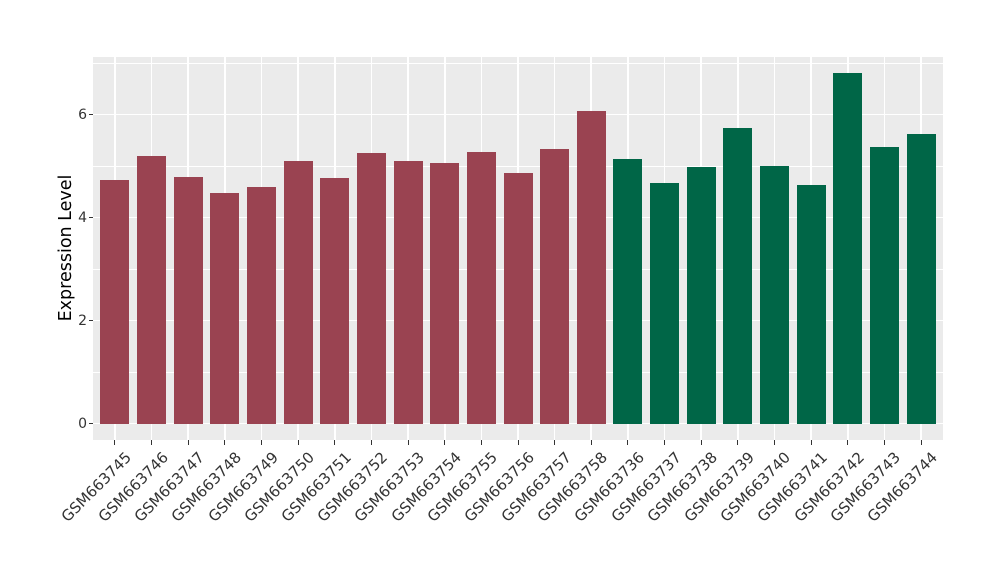 Image resolution: width=1000 pixels, height=580 pixels. I want to click on y-tick-label: 6, so click(82, 114).